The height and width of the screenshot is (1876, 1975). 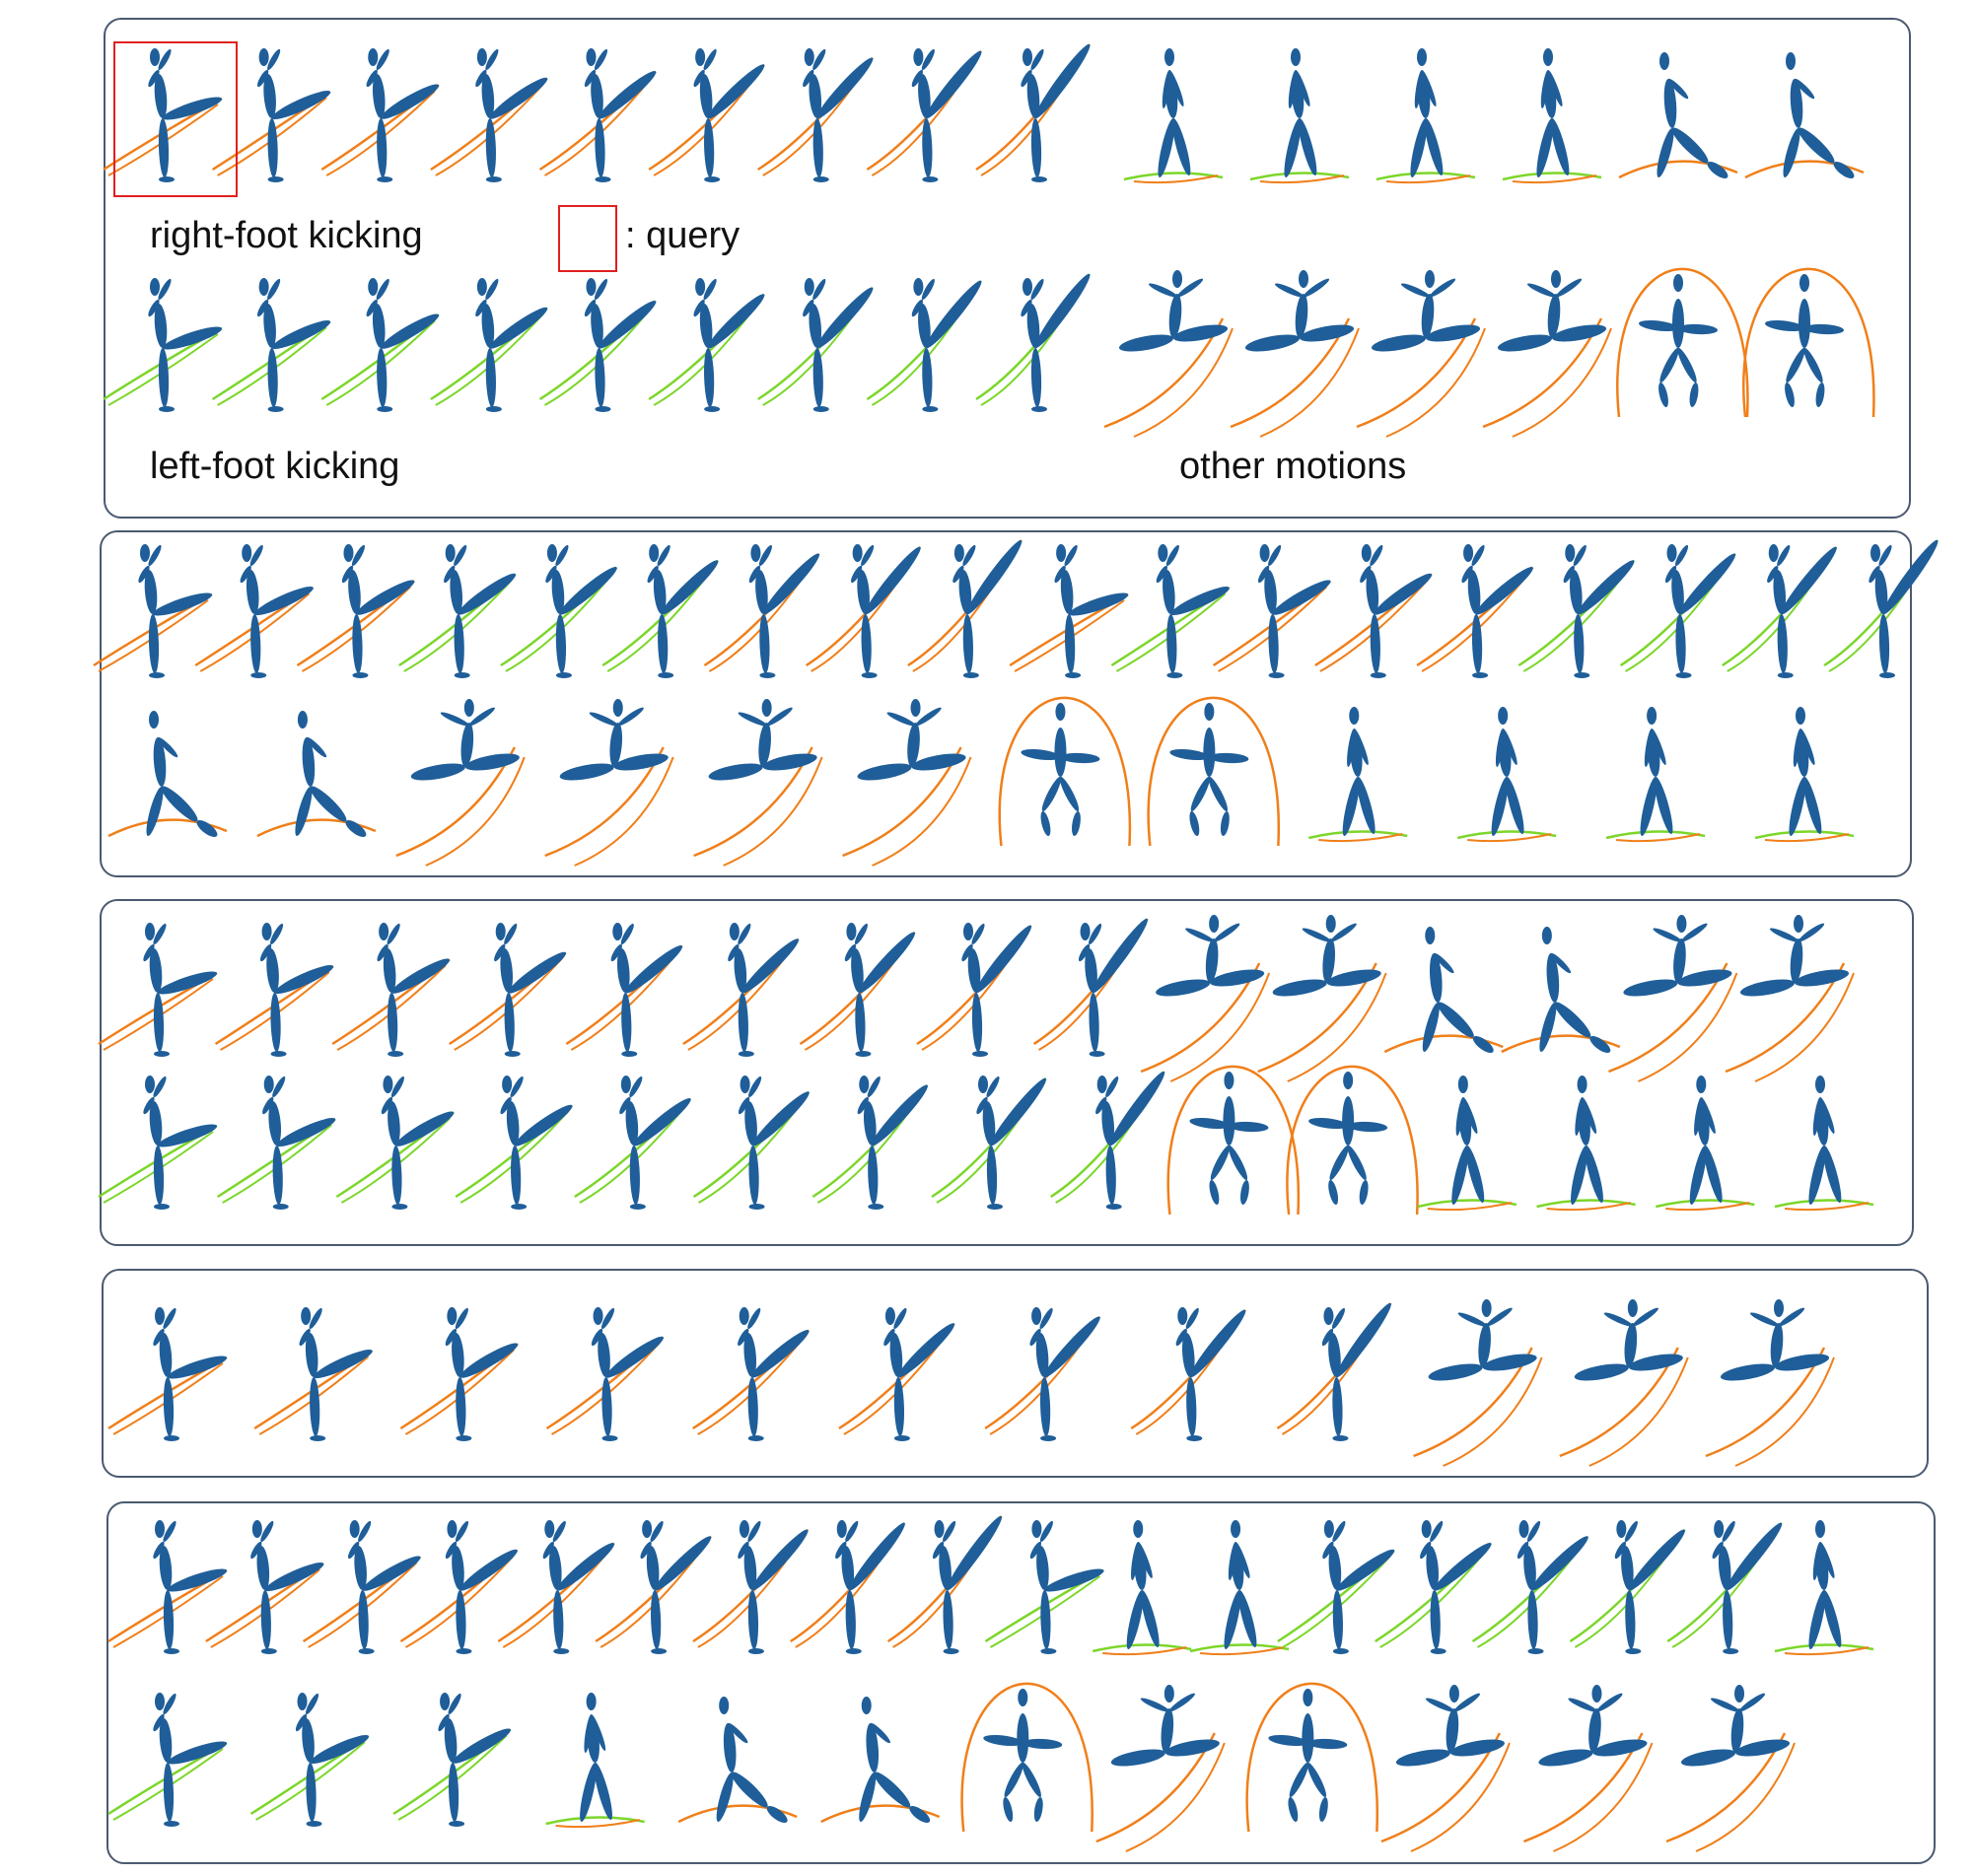 I want to click on right-foot-kicking-label: right-foot kicking, so click(x=286, y=235).